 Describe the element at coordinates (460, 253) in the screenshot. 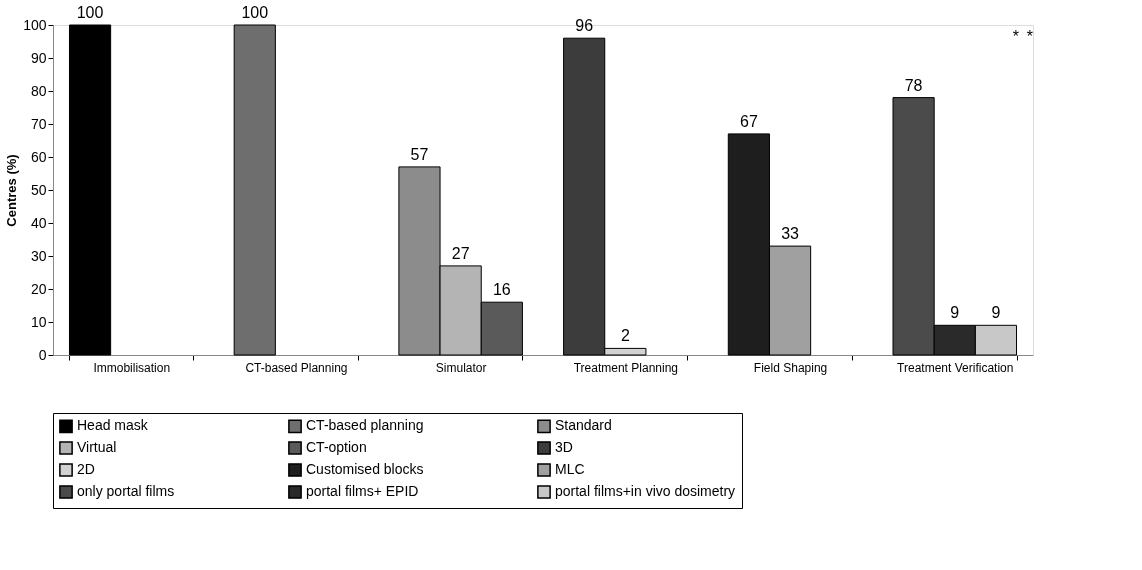

I see `data-label: 27` at that location.